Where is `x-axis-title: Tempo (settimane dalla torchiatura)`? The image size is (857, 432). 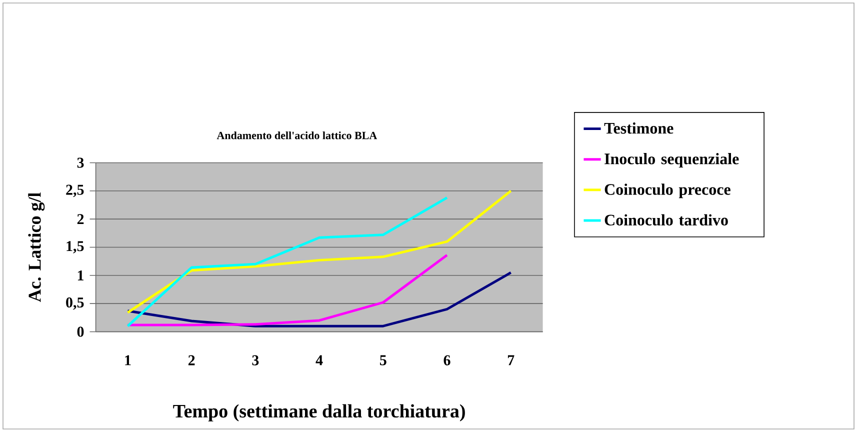 x-axis-title: Tempo (settimane dalla torchiatura) is located at coordinates (319, 413).